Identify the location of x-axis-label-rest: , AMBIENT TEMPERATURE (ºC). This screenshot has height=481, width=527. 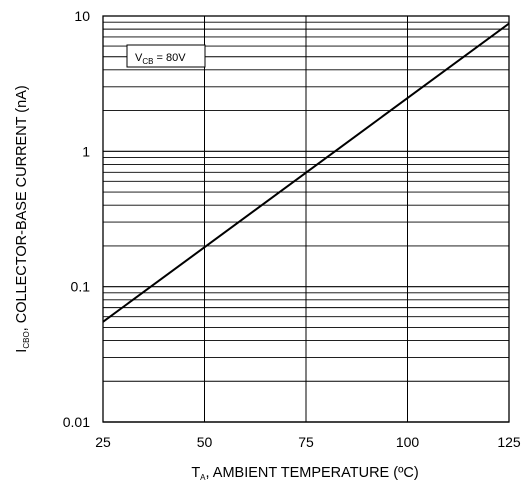
(312, 473).